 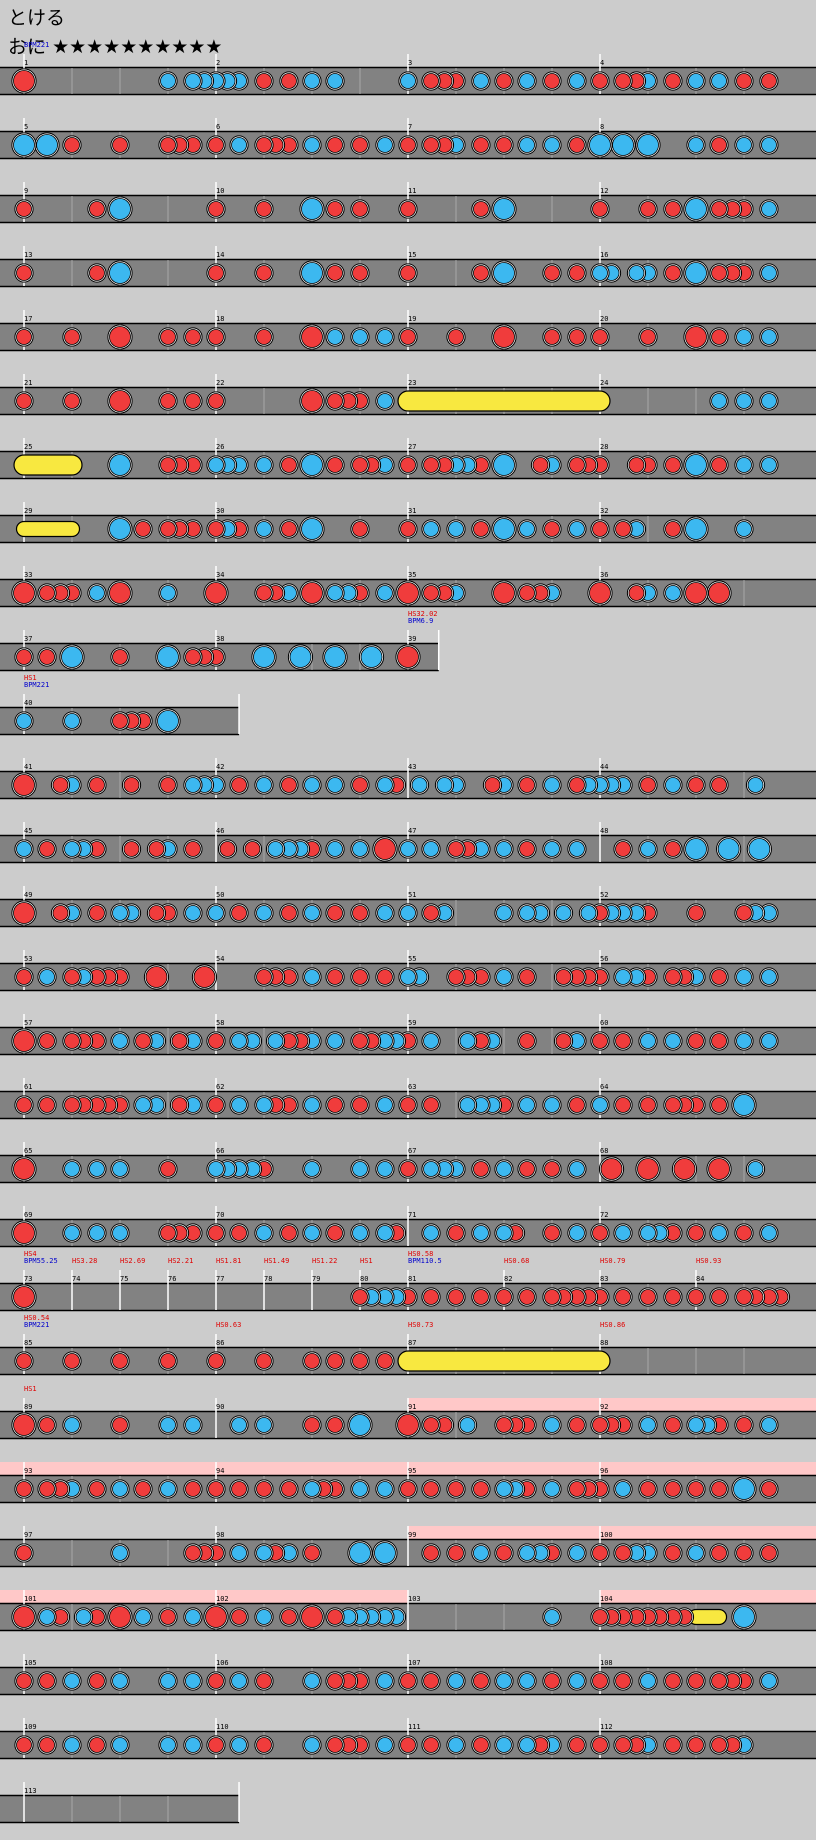 I want to click on scroll-label: HS0.58, so click(x=420, y=1254).